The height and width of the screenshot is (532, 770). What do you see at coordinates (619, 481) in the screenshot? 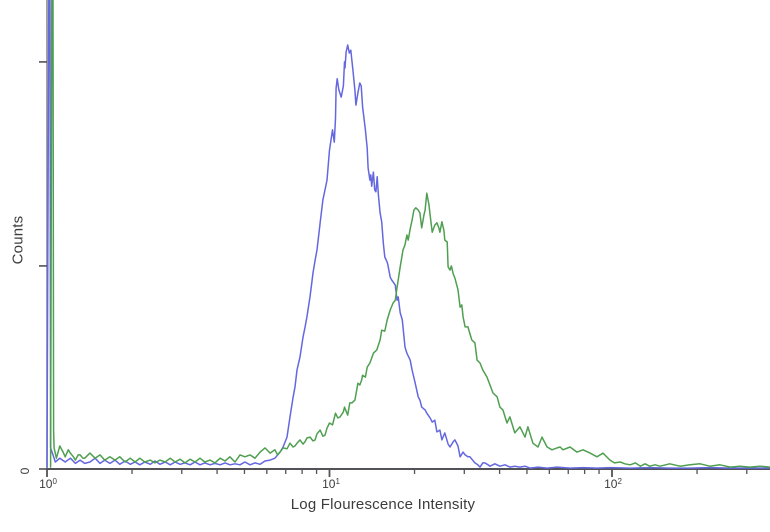
I see `x-tick-exponent: 2` at bounding box center [619, 481].